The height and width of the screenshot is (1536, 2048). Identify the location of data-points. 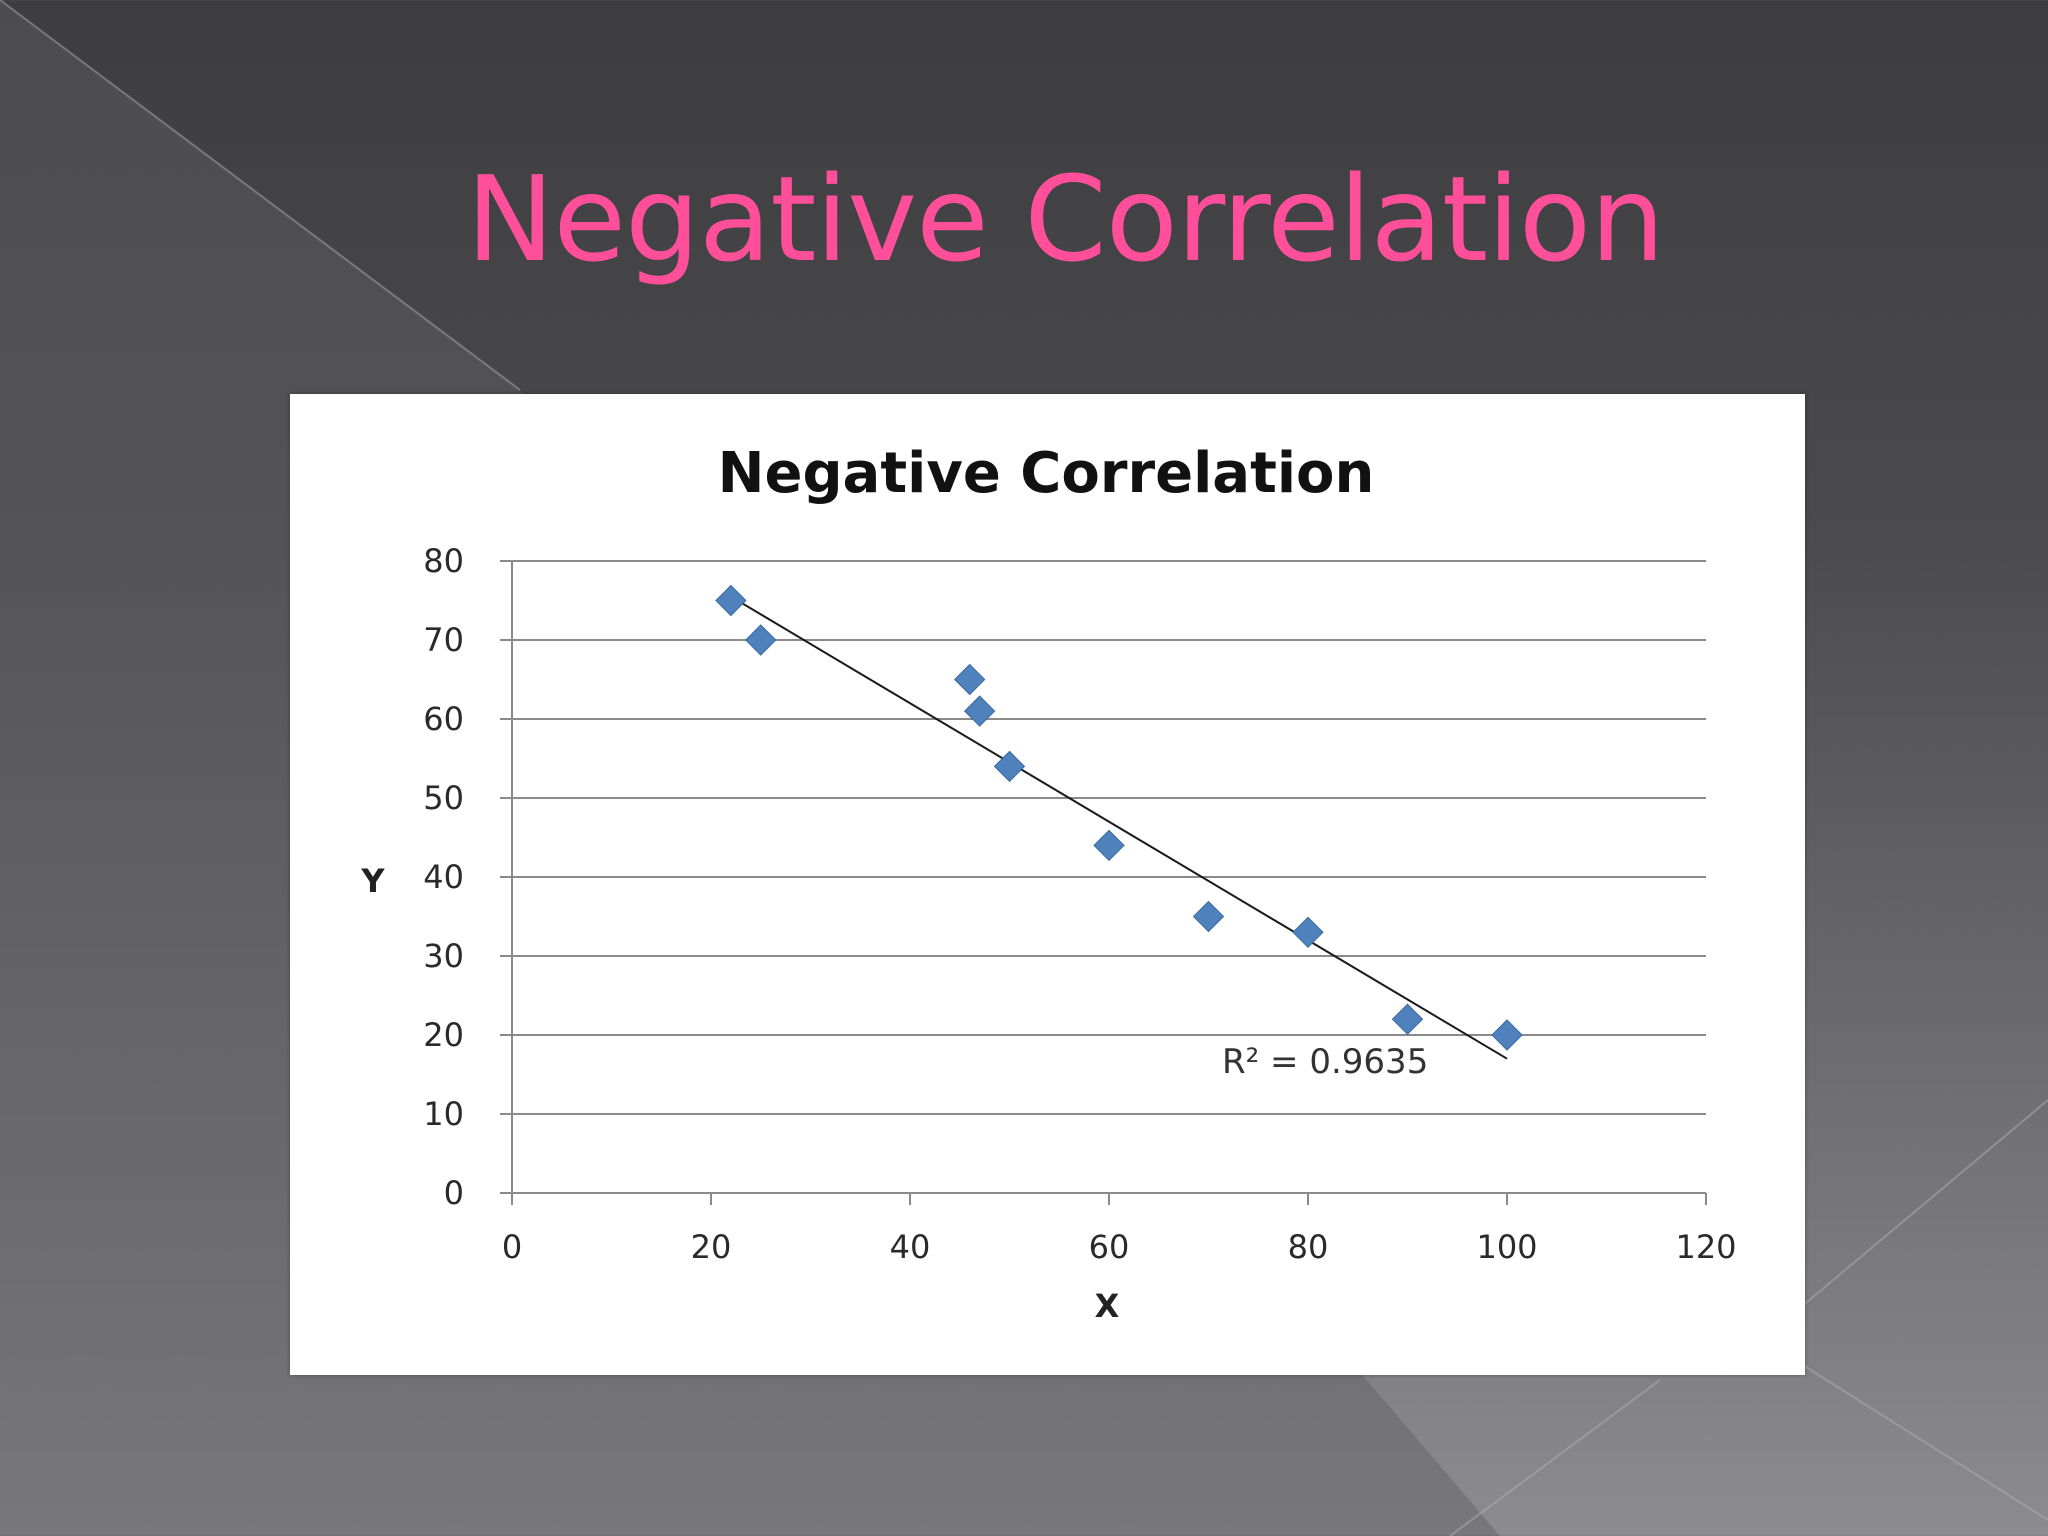
(1119, 817).